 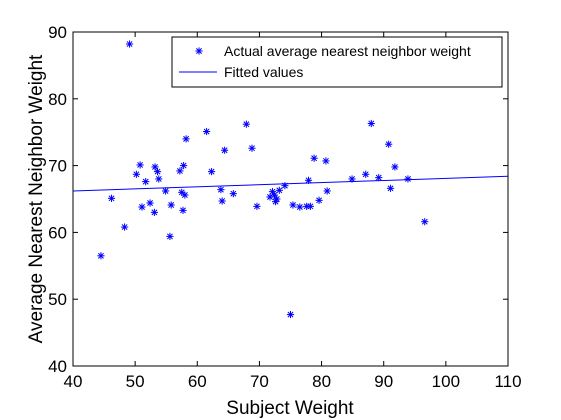 I want to click on y-tick-label: 50, so click(x=57, y=299).